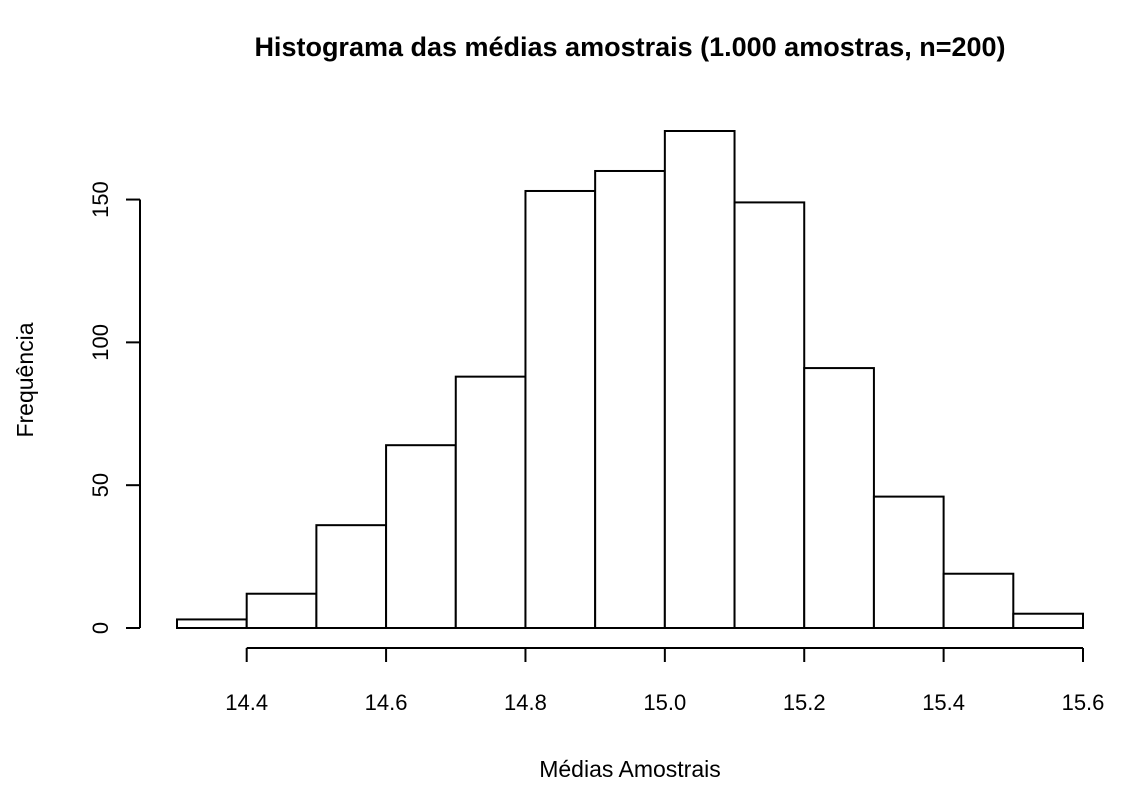 The image size is (1128, 786). I want to click on x-tick-label: 15.0, so click(664, 702).